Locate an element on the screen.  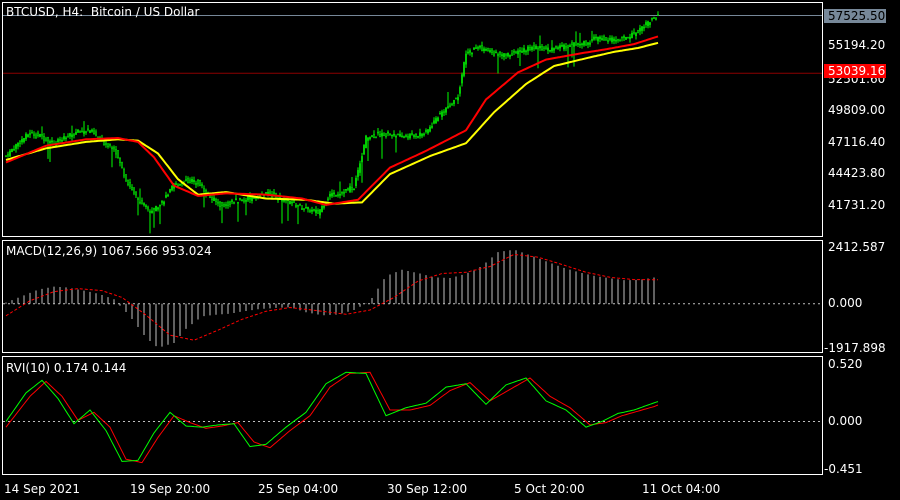
price-tick: 49809.00 is located at coordinates (856, 110).